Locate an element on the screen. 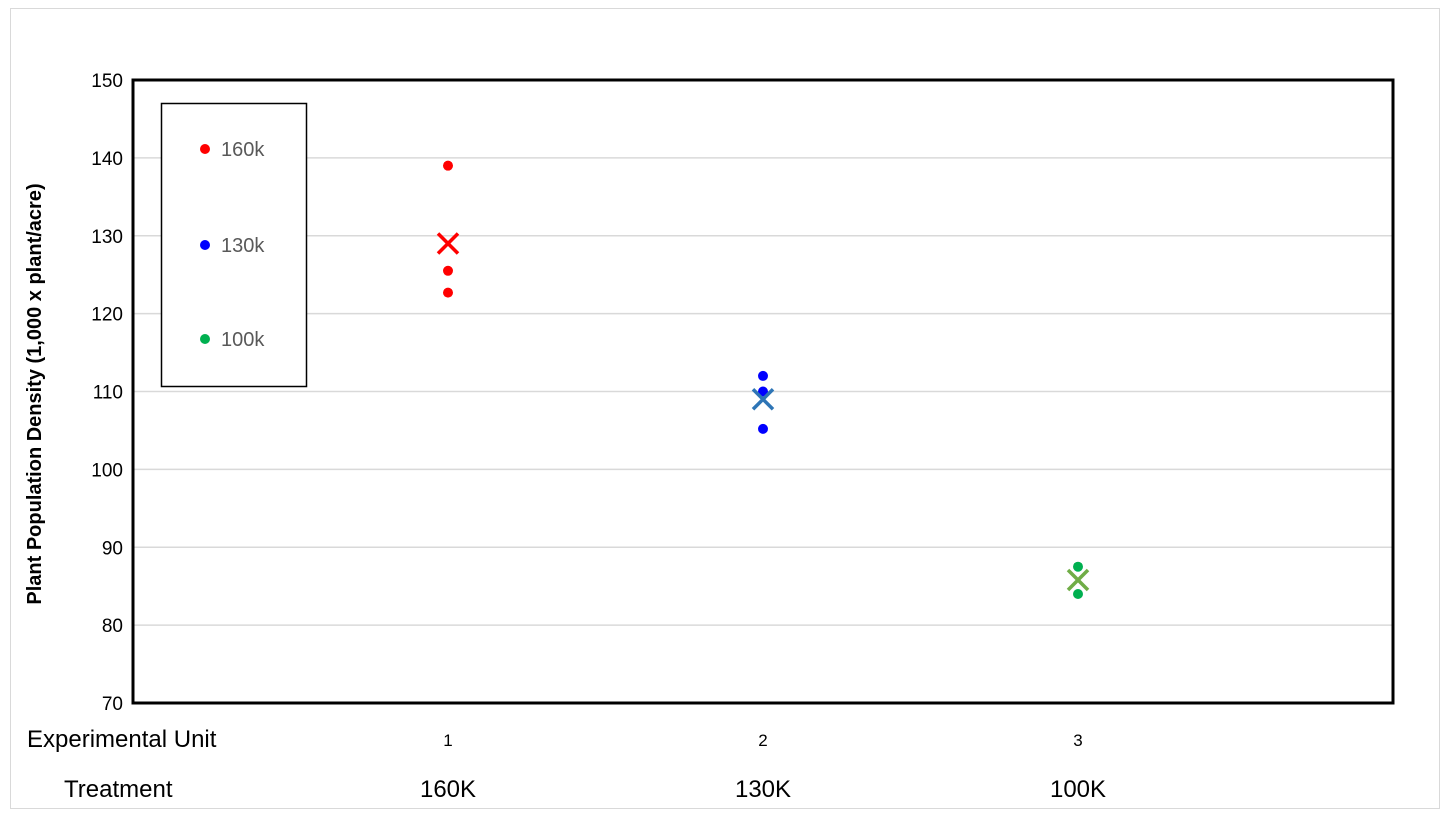 The width and height of the screenshot is (1449, 817). experimental-unit-label-1: 1 is located at coordinates (447, 740).